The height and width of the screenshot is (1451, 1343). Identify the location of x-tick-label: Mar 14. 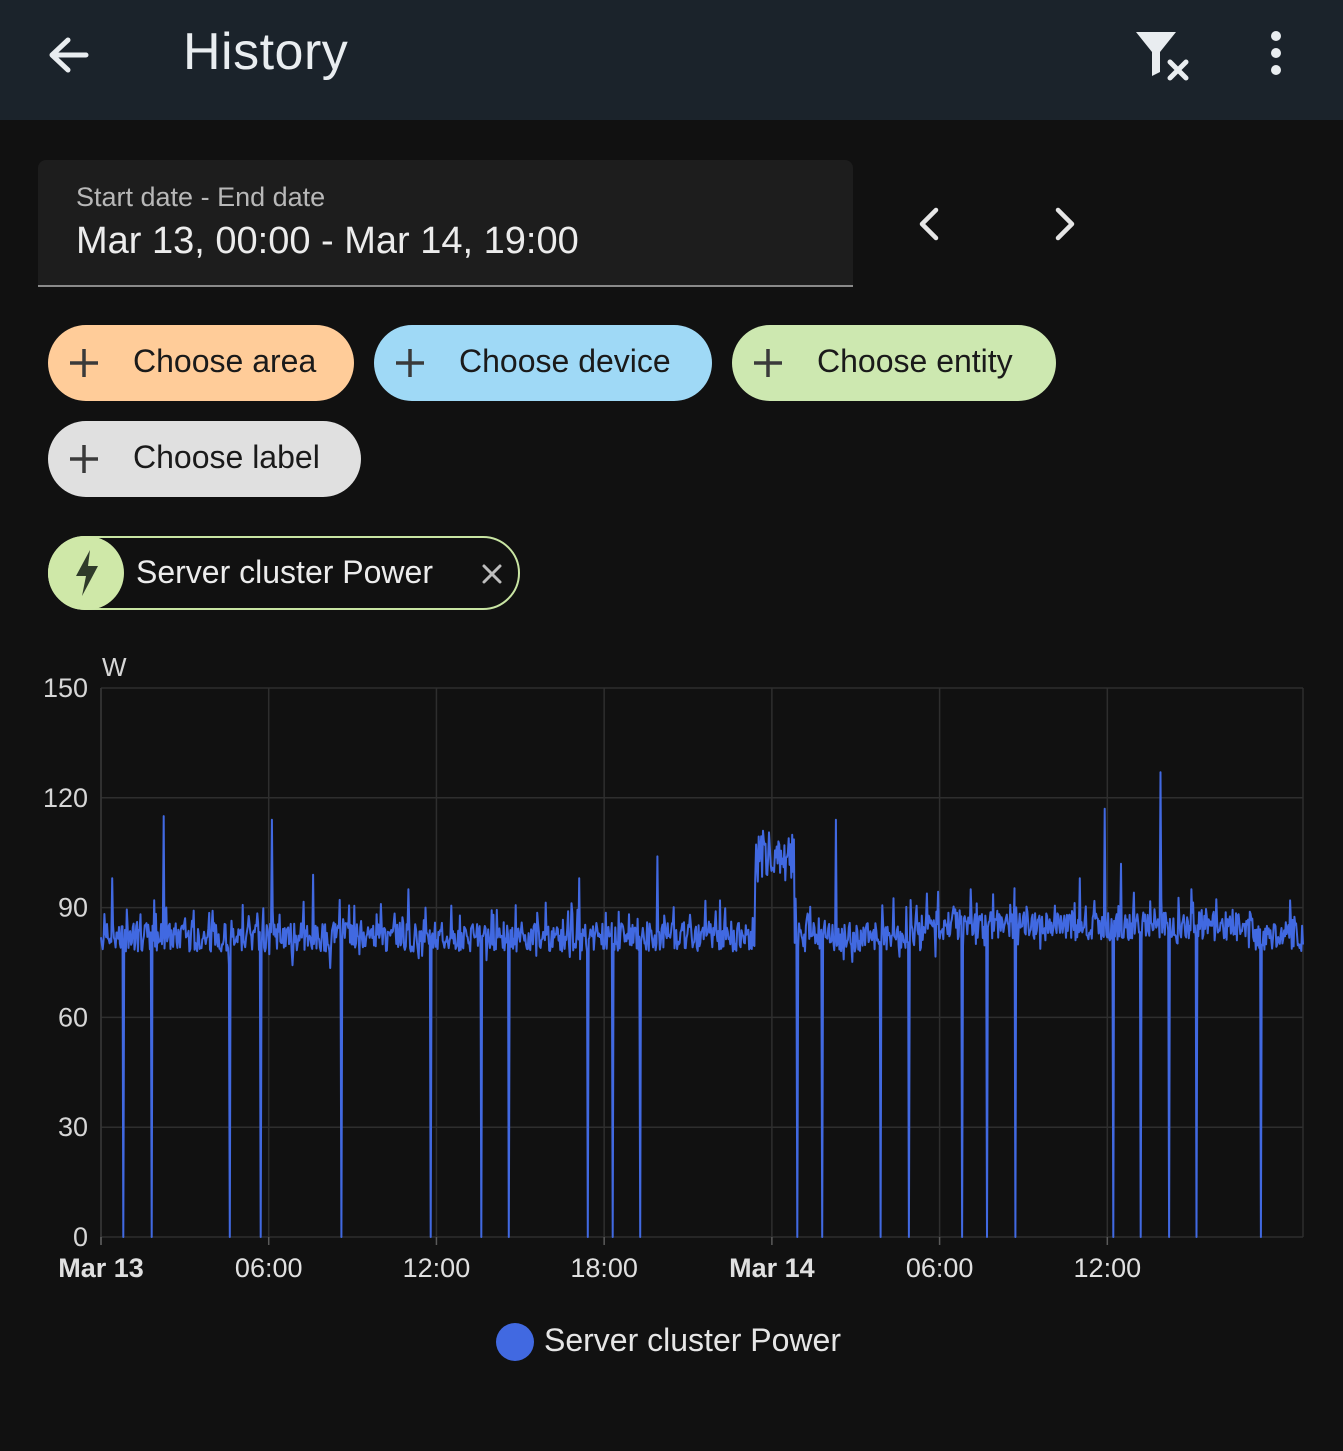
(772, 1268).